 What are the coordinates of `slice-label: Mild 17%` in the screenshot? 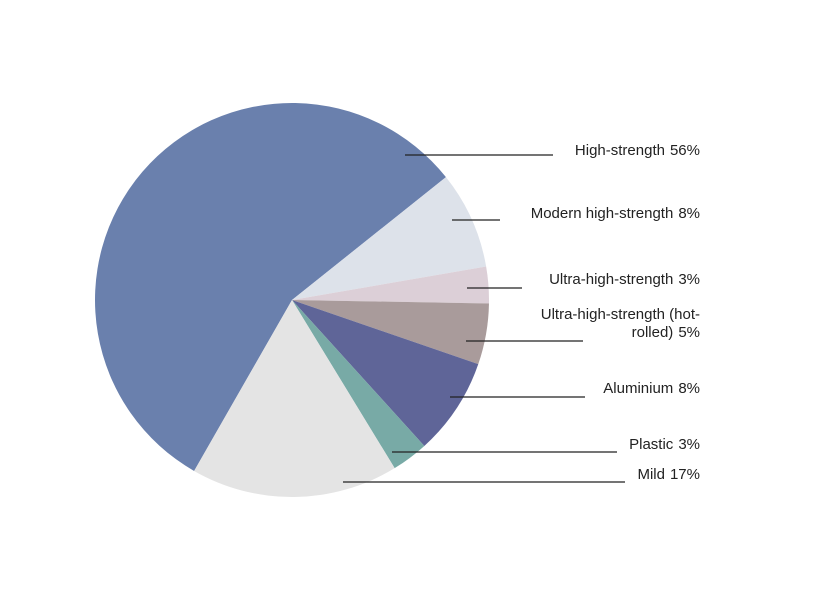 It's located at (668, 475).